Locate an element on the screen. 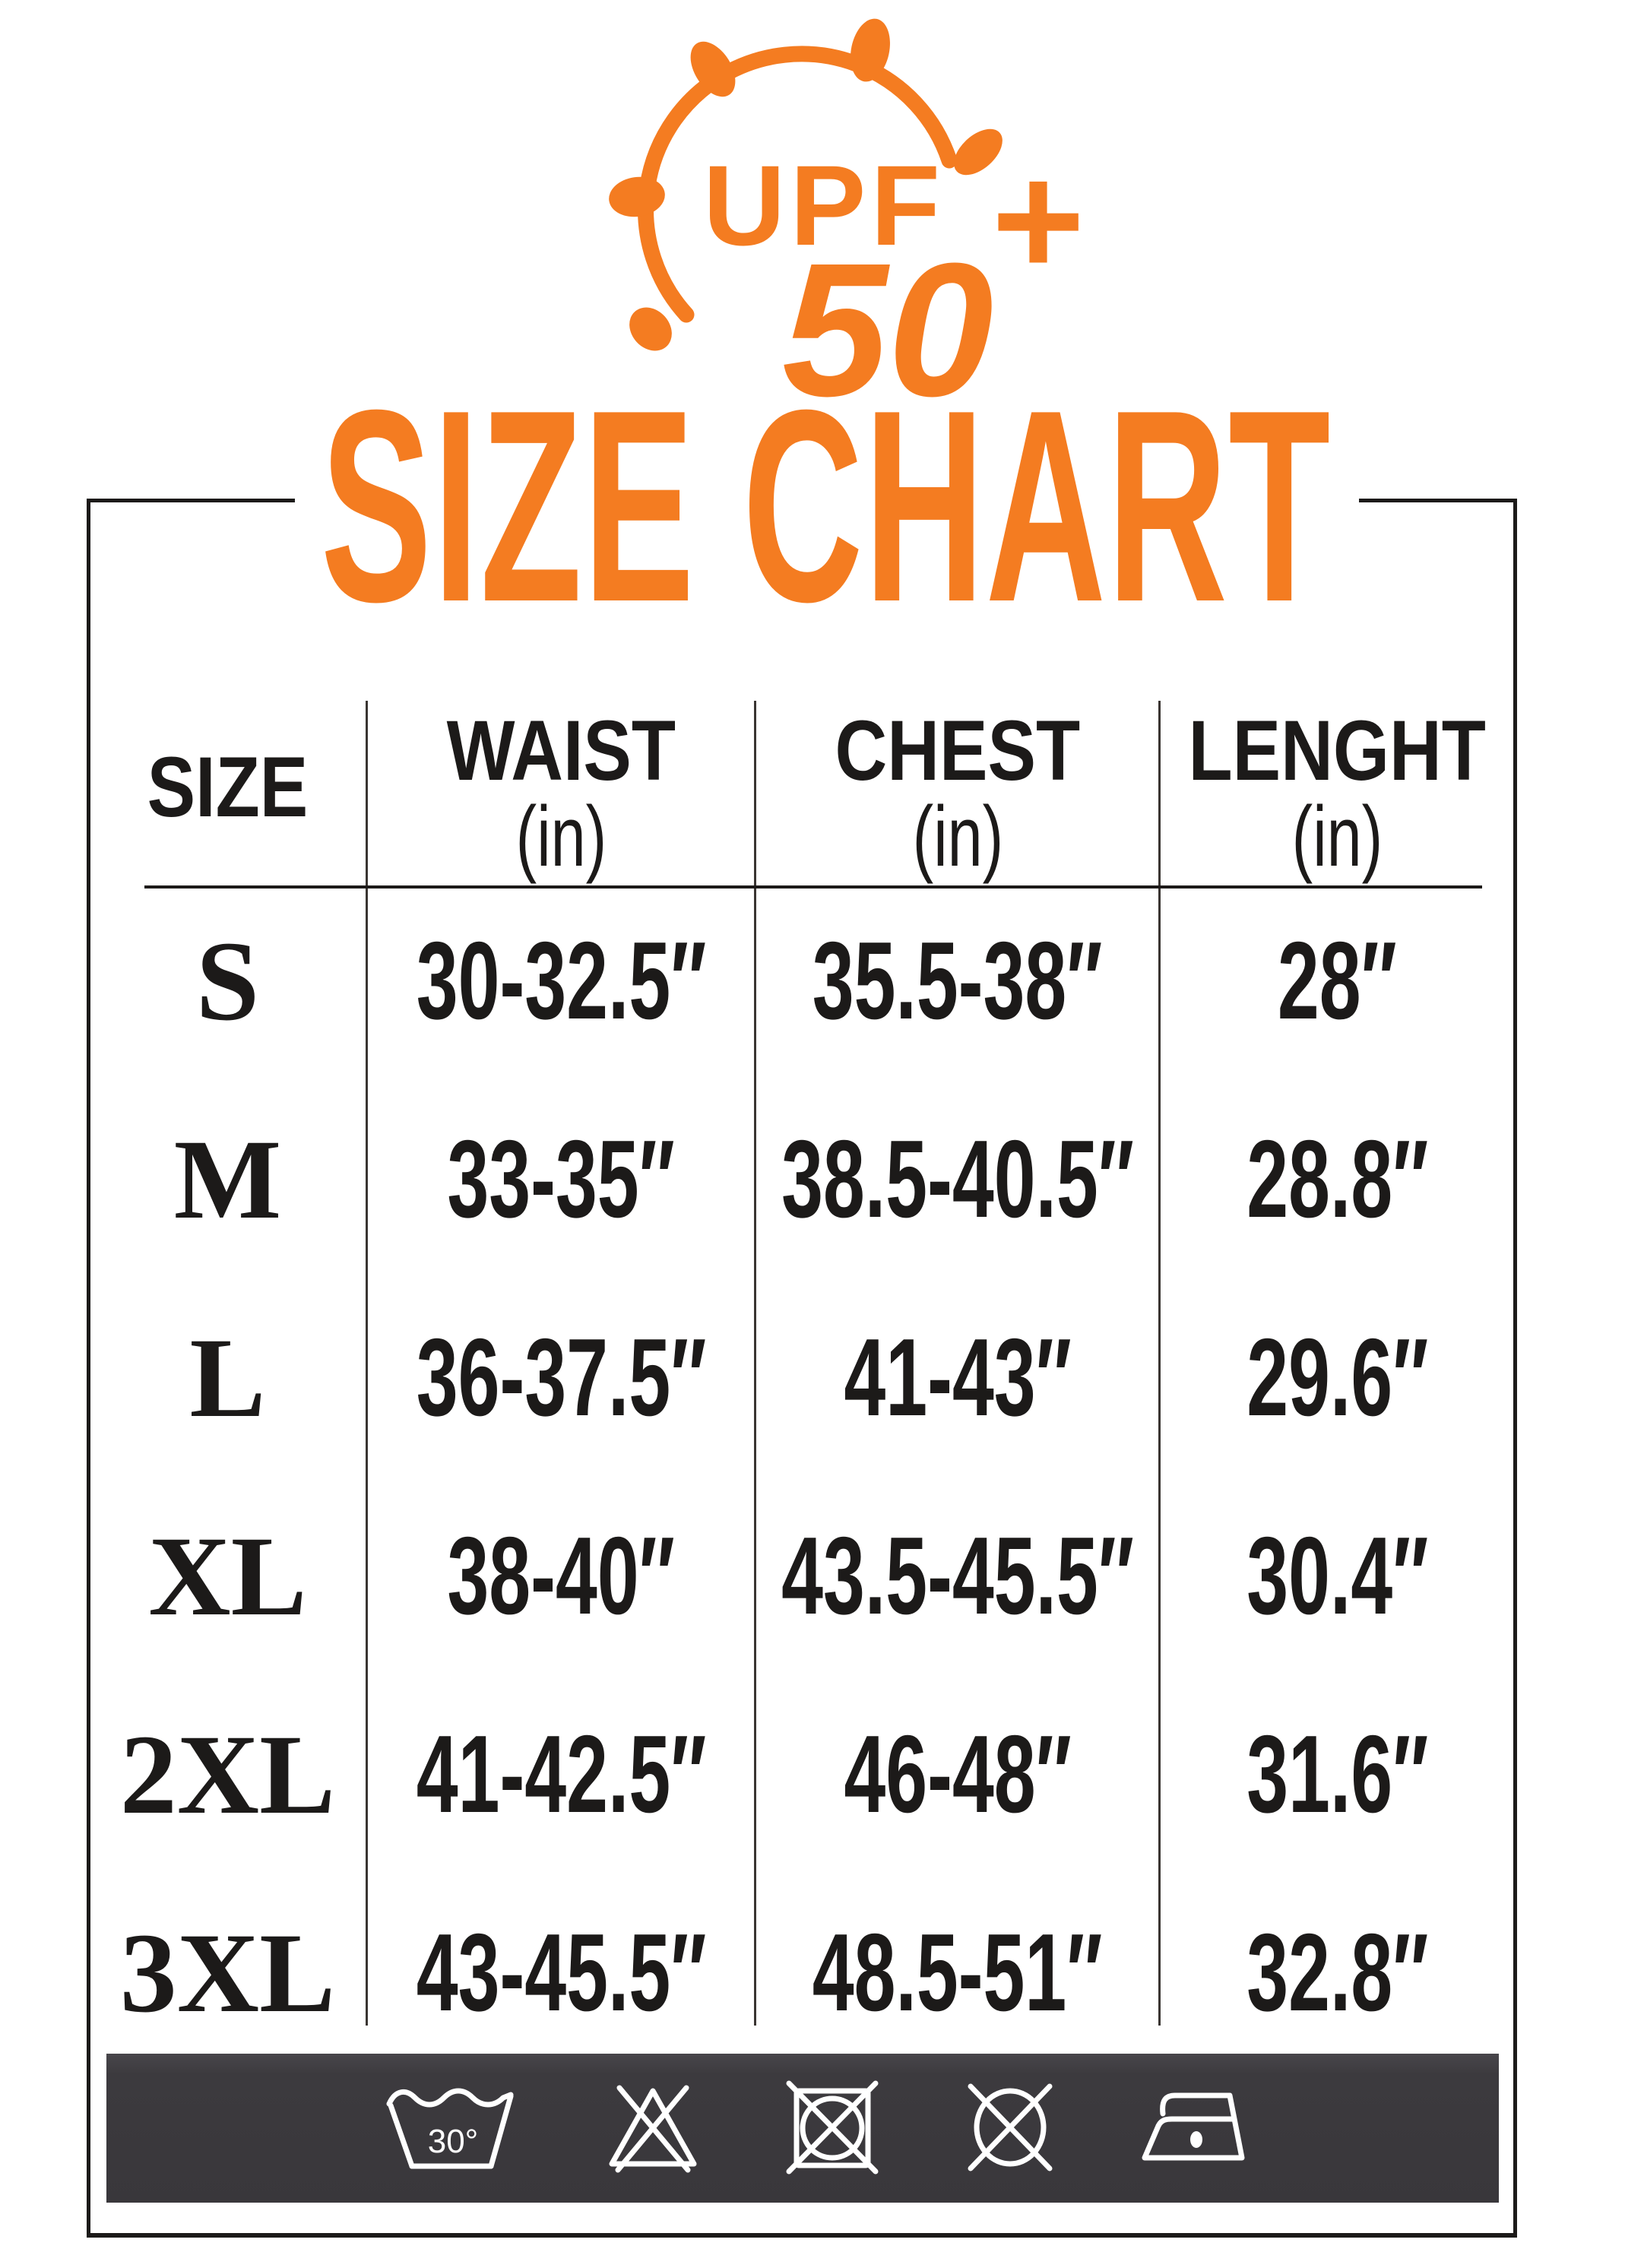  waist-cell: 41-42.5″ is located at coordinates (561, 1774).